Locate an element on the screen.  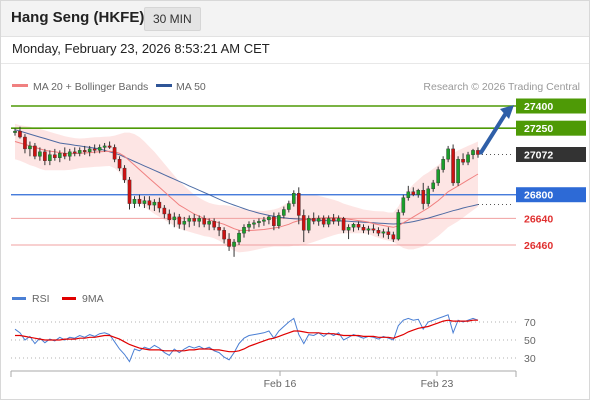
ma50-legend-swatch is located at coordinates (164, 85).